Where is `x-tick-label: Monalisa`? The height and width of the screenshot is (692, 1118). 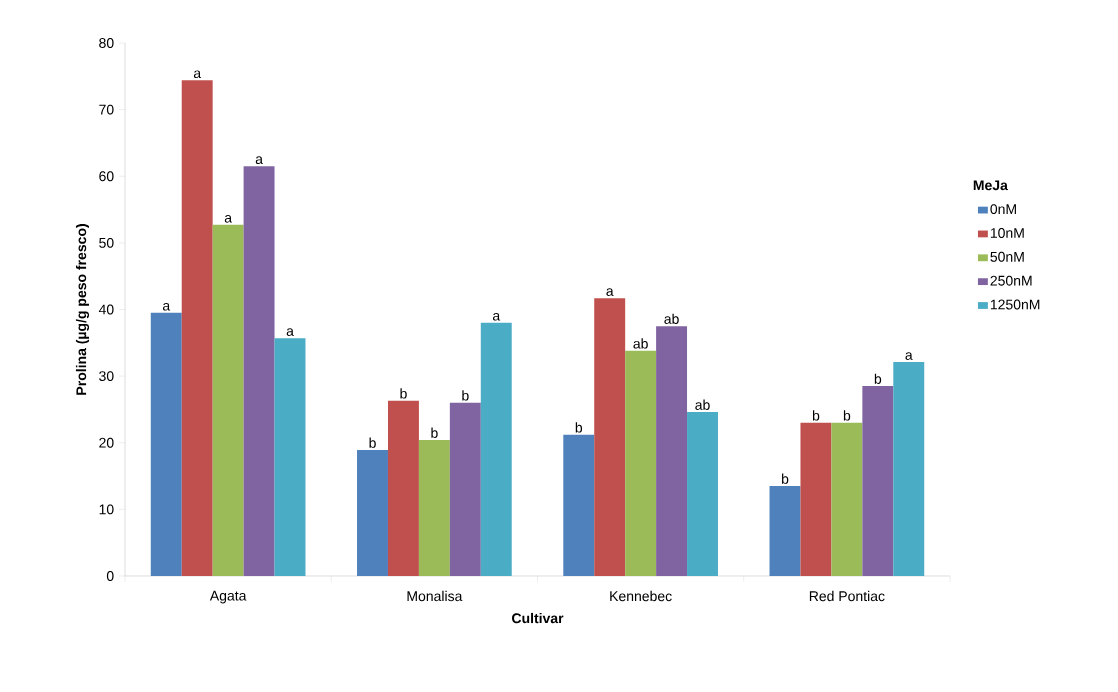 x-tick-label: Monalisa is located at coordinates (435, 596).